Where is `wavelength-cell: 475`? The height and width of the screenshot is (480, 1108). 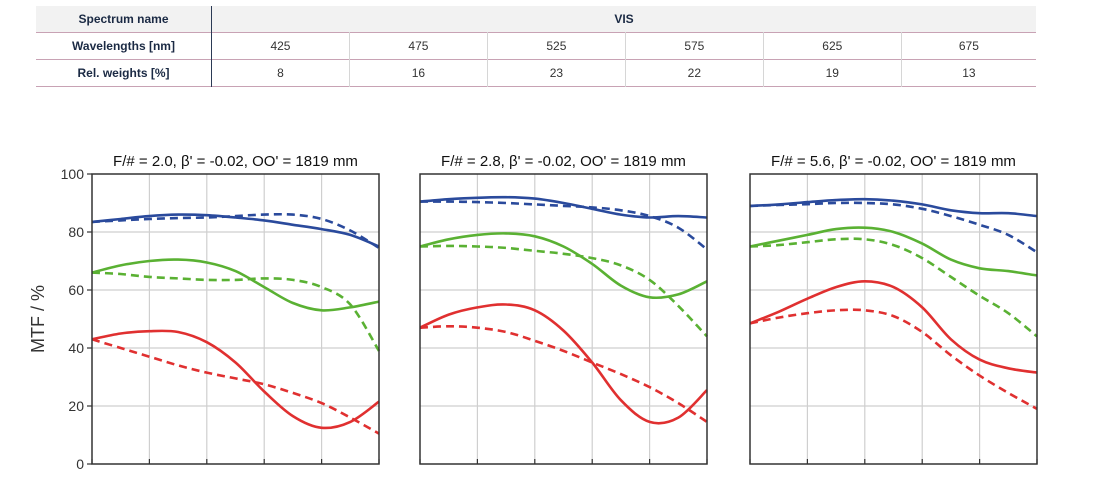
wavelength-cell: 475 is located at coordinates (418, 46).